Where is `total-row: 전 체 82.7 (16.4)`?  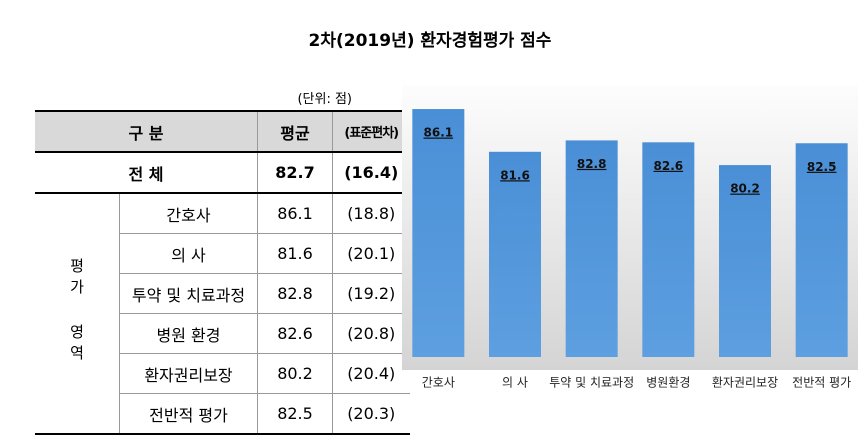 total-row: 전 체 82.7 (16.4) is located at coordinates (222, 173).